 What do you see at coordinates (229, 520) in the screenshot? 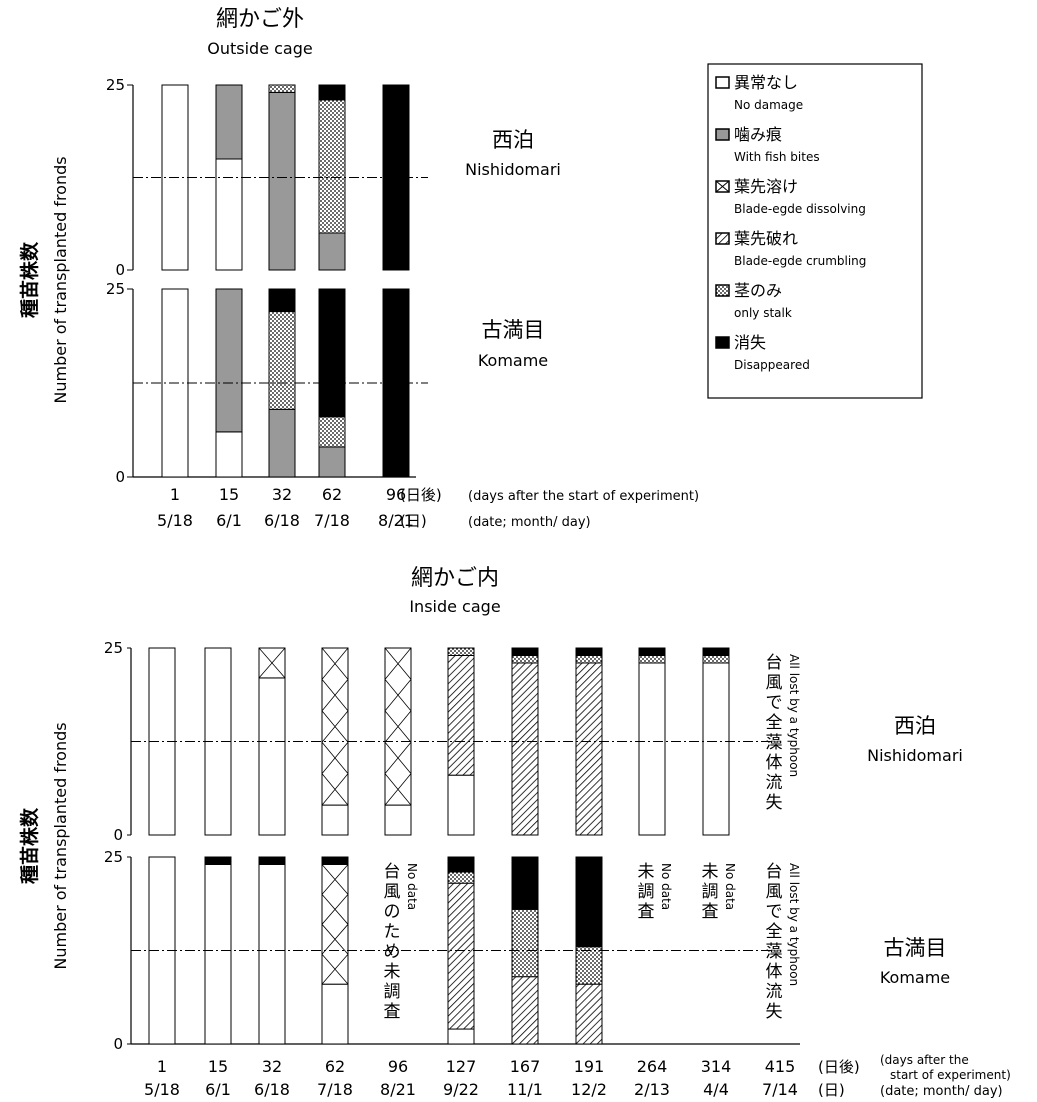
I see `x-date-label: 6/1` at bounding box center [229, 520].